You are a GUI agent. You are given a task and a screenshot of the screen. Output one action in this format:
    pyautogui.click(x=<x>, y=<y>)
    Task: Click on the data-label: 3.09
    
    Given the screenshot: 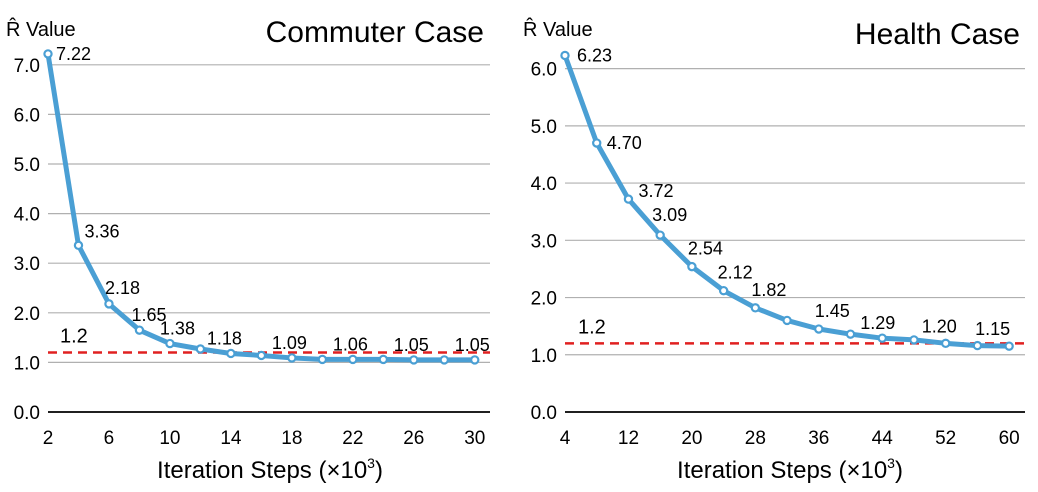 What is the action you would take?
    pyautogui.click(x=669, y=215)
    